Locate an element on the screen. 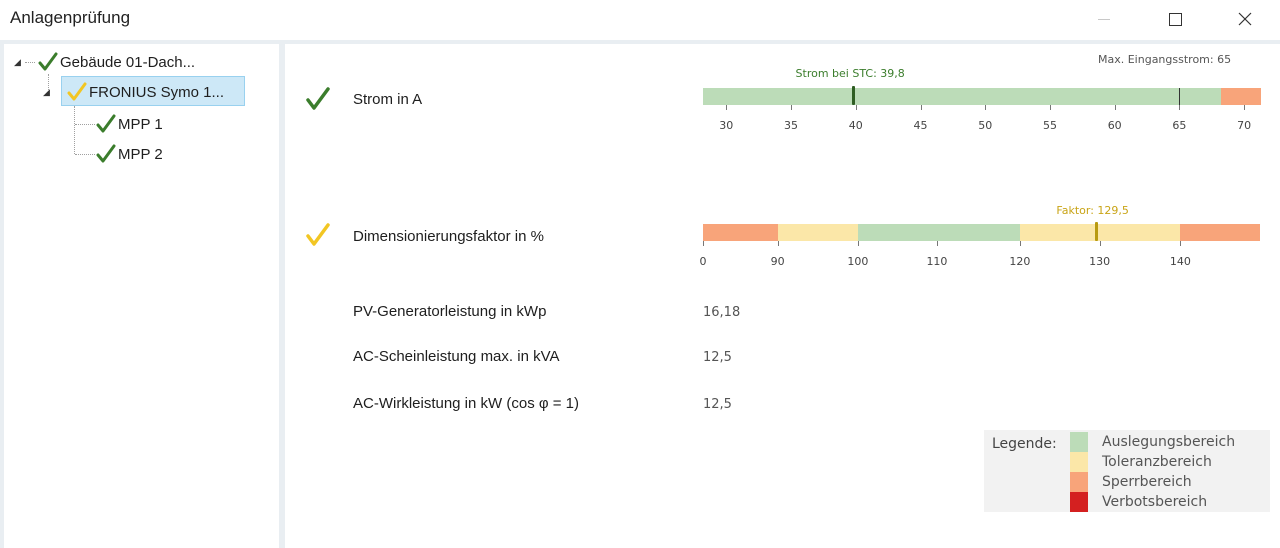 The width and height of the screenshot is (1280, 548). title-bar: Anlagenprüfung is located at coordinates (640, 20).